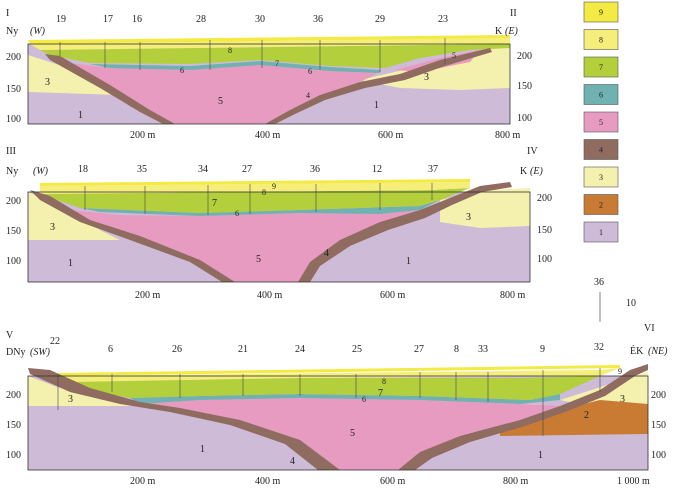 The width and height of the screenshot is (677, 488). I want to click on well-number: 16, so click(137, 19).